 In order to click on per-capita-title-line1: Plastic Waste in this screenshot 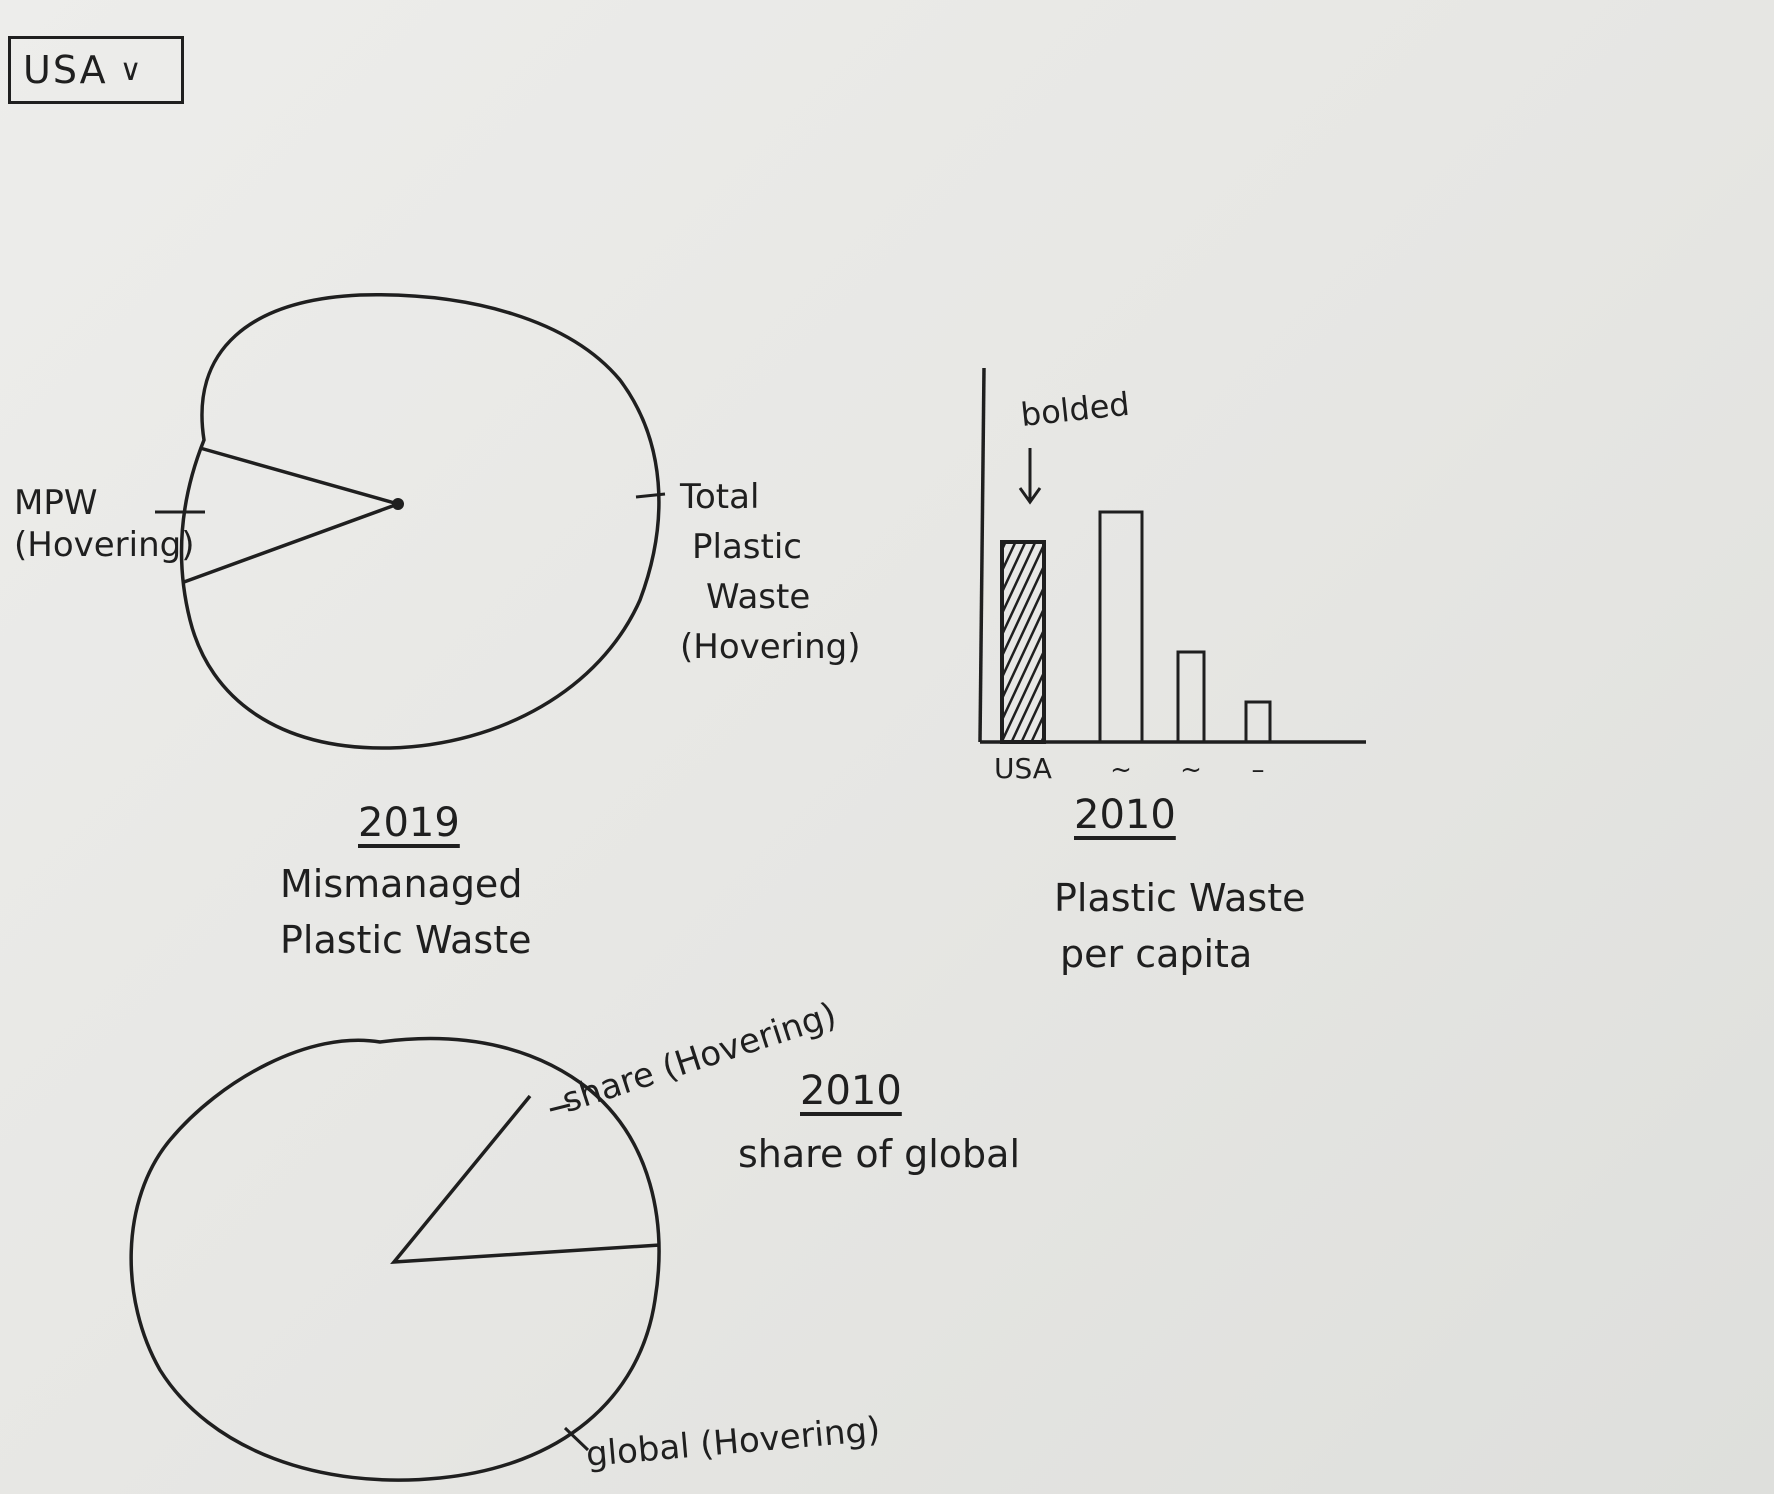, I will do `click(1180, 898)`.